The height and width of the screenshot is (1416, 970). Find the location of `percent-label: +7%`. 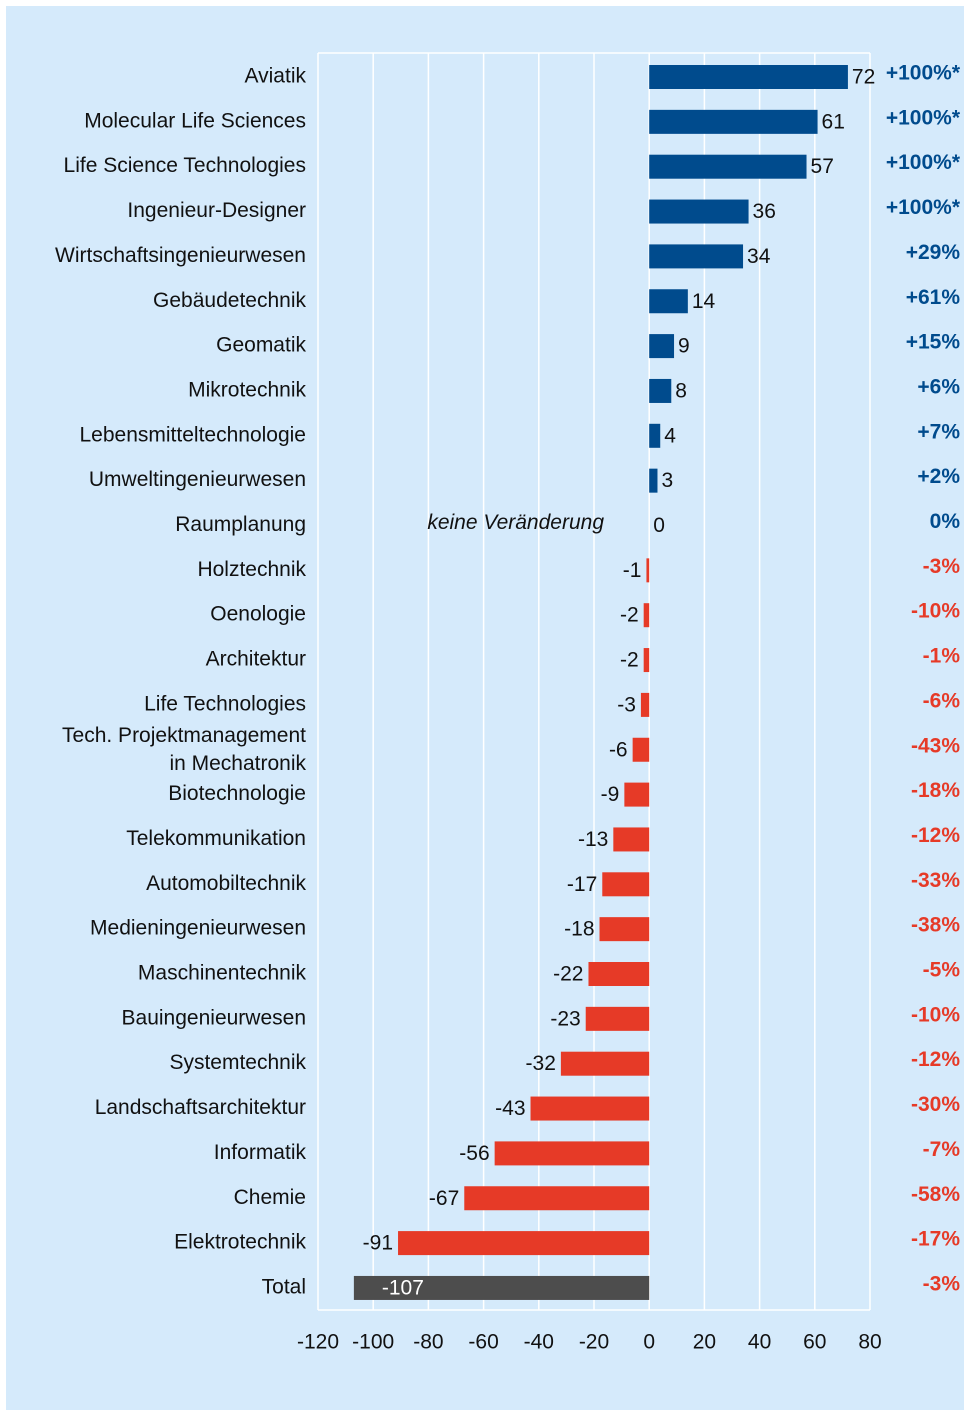

percent-label: +7% is located at coordinates (938, 431).